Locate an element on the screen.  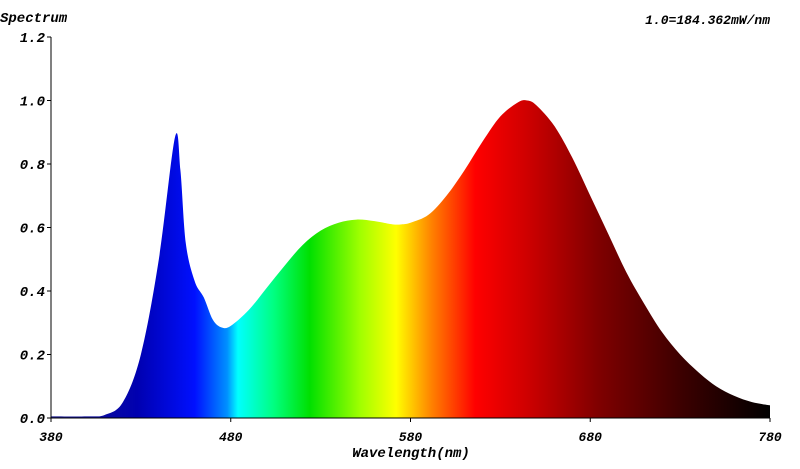
y-tick-label: 0.6 is located at coordinates (33, 230).